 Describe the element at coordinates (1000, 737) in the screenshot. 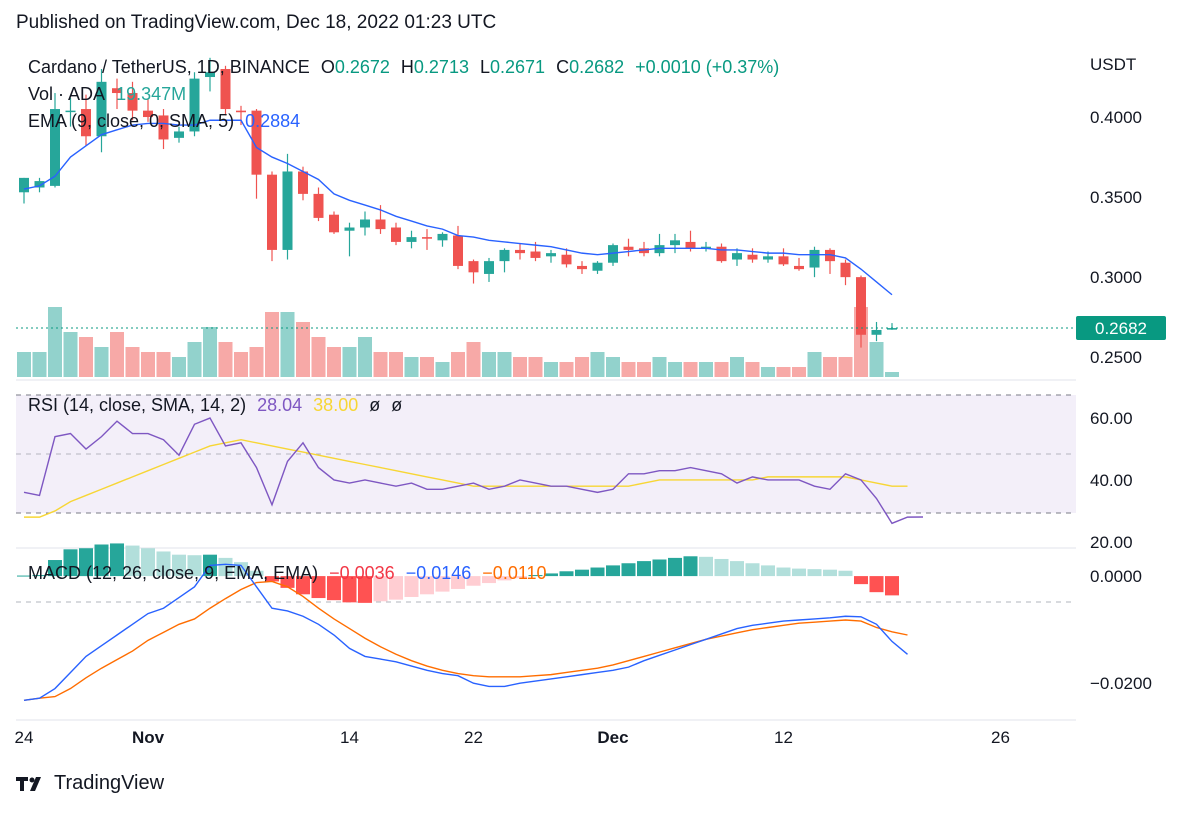

I see `time-tick-label: 26` at that location.